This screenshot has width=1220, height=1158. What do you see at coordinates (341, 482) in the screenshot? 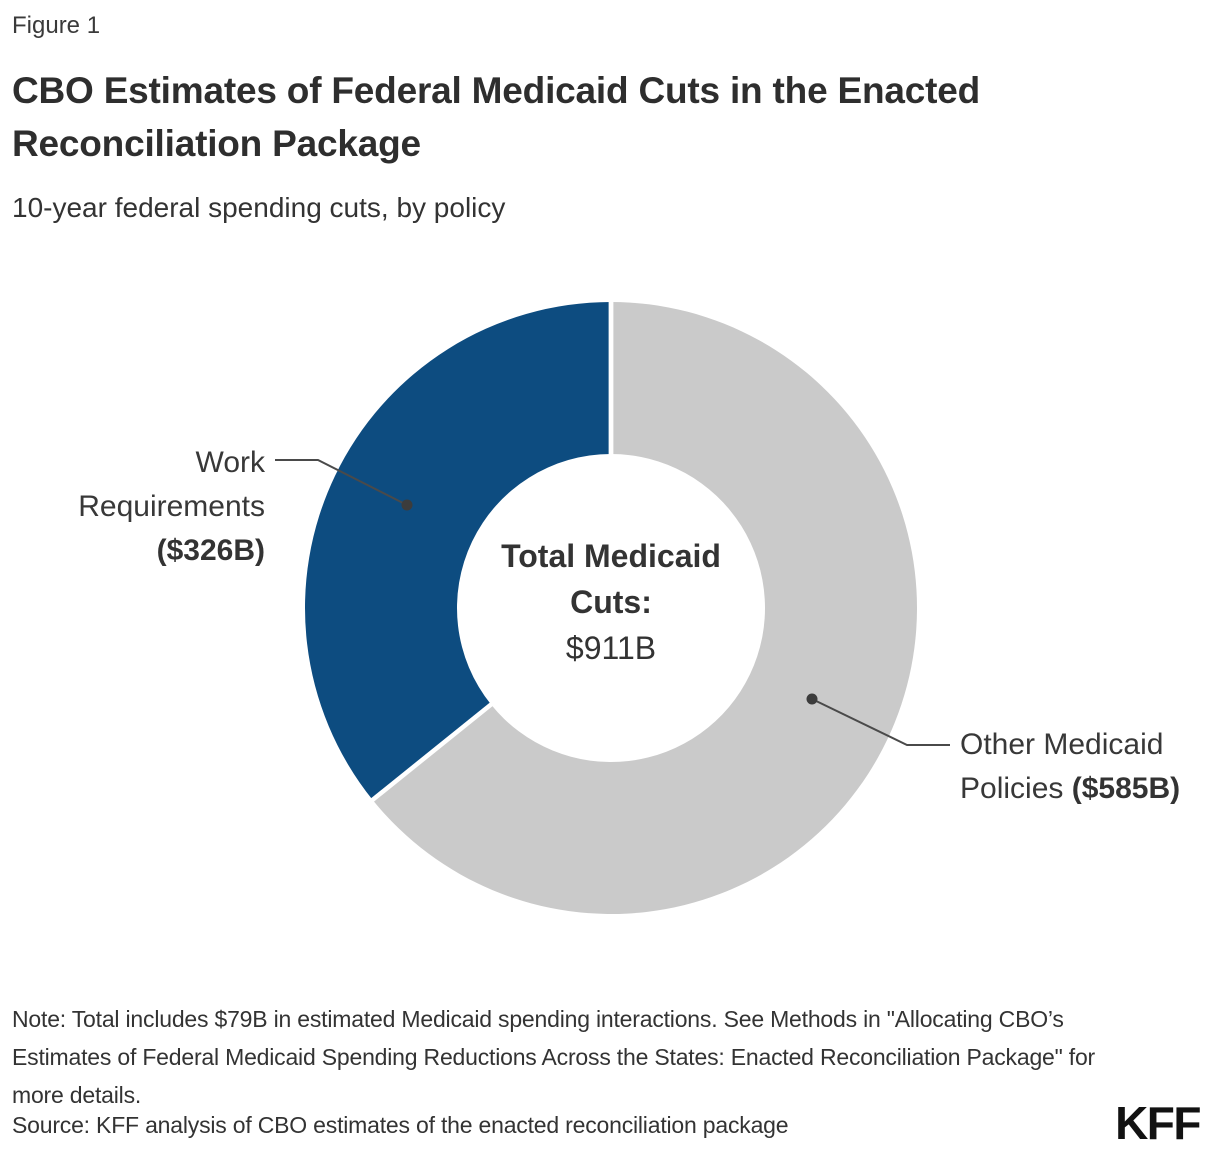
I see `leader-line-work-requirements` at bounding box center [341, 482].